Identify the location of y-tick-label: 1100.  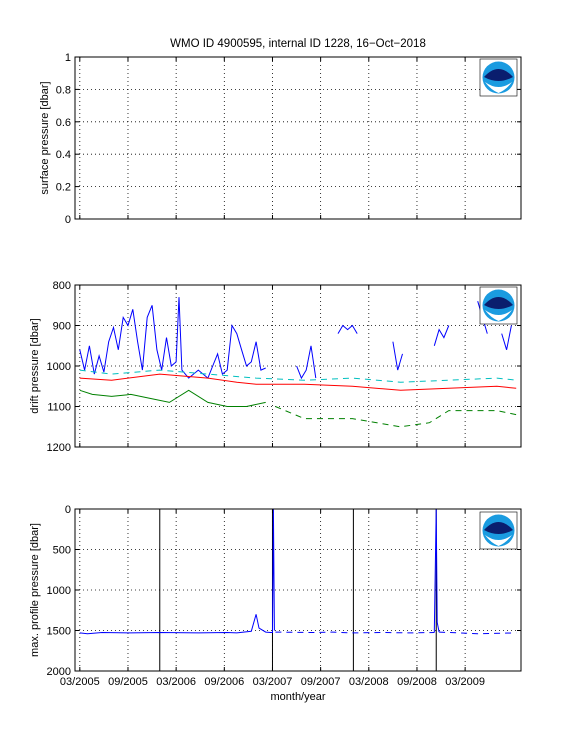
(59, 408).